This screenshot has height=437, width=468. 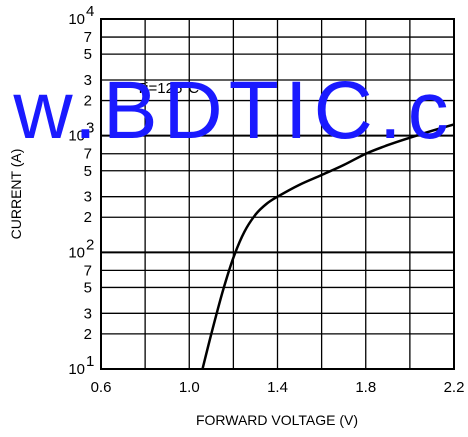 I want to click on x-axis-label: FORWARD VOLTAGE (V), so click(x=277, y=420).